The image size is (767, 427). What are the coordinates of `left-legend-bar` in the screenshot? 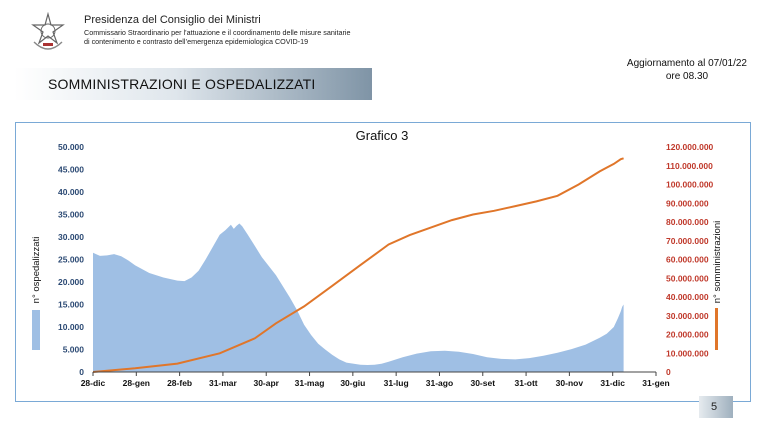 It's located at (36, 330).